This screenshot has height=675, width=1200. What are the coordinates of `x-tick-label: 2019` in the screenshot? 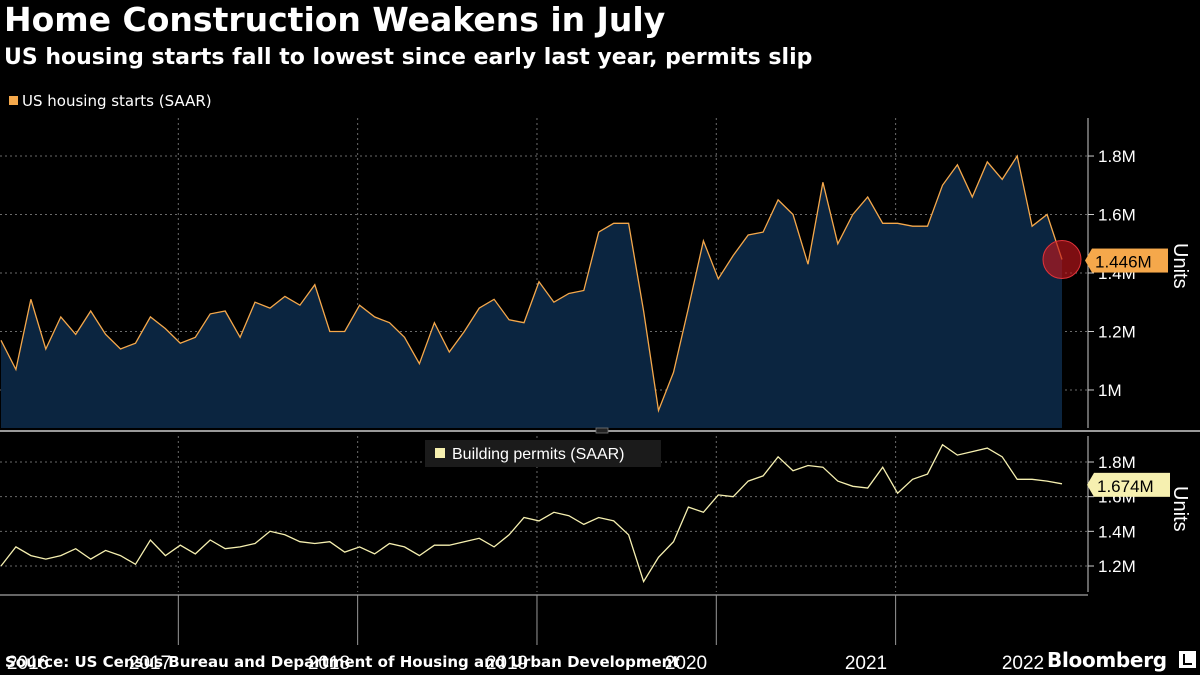 It's located at (507, 663).